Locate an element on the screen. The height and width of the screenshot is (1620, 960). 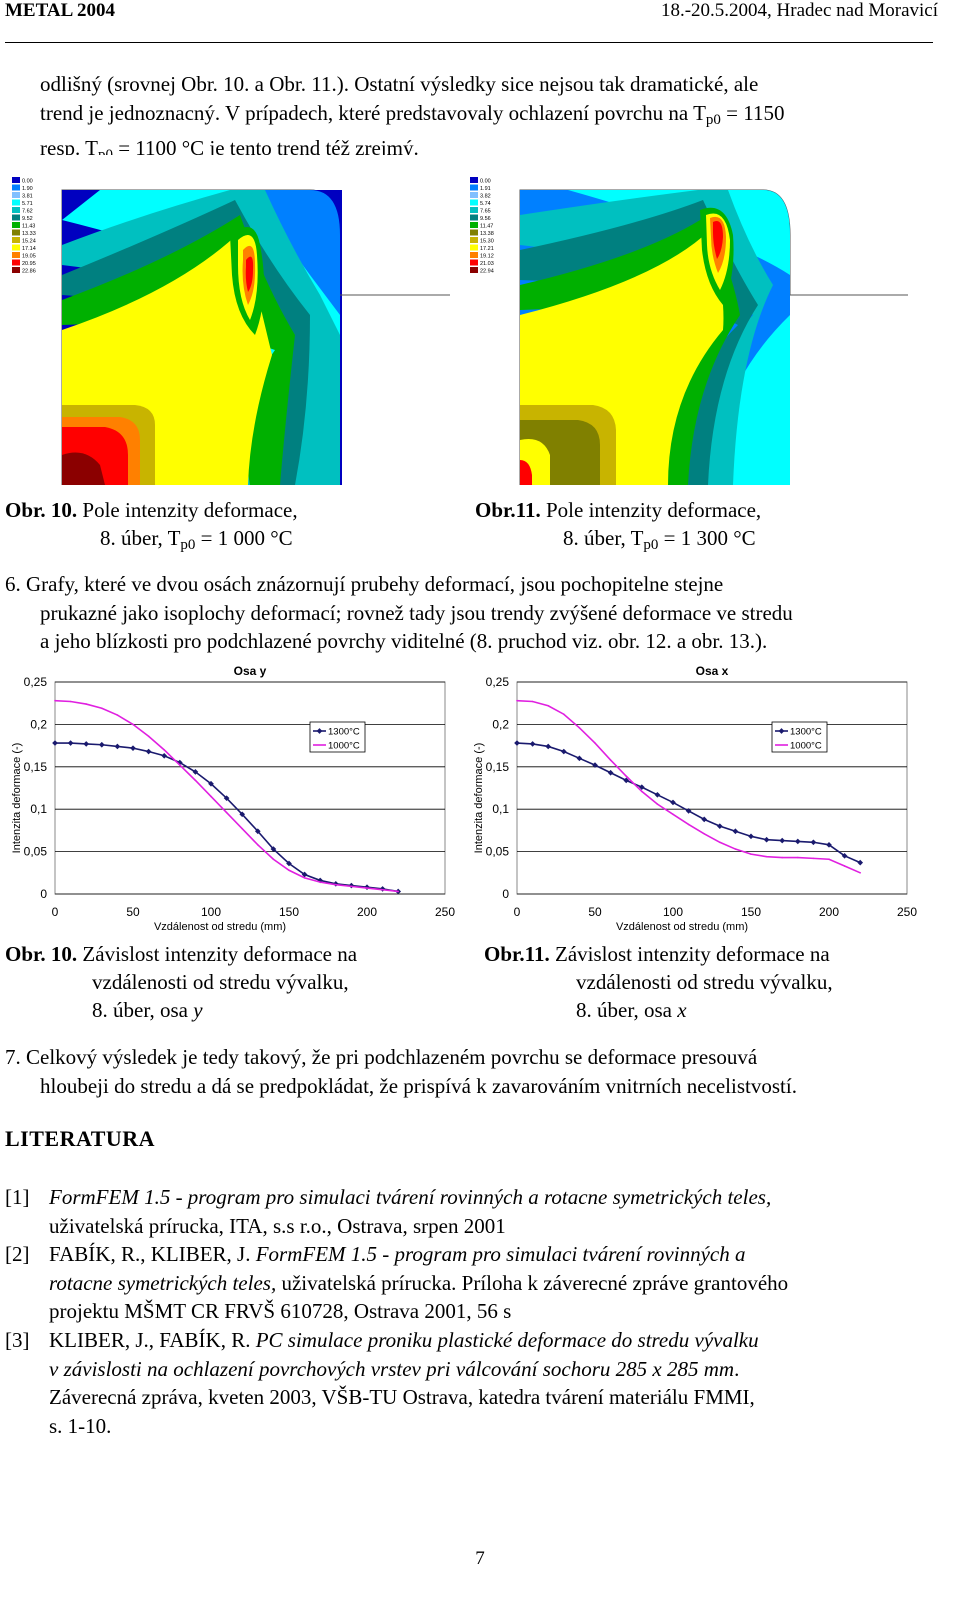
reference-3-number: [3] is located at coordinates (17, 1340).